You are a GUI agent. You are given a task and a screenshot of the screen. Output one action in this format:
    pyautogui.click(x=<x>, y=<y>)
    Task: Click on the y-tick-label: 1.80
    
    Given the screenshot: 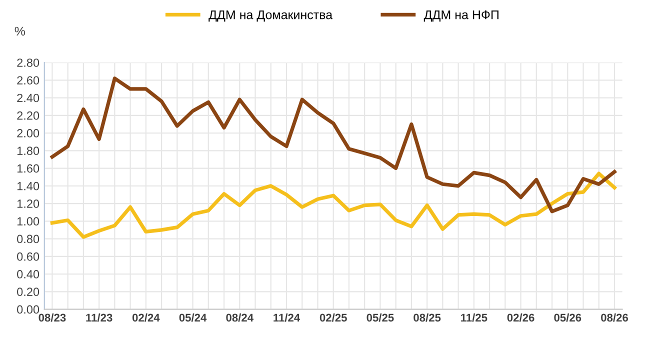 What is the action you would take?
    pyautogui.click(x=28, y=151)
    